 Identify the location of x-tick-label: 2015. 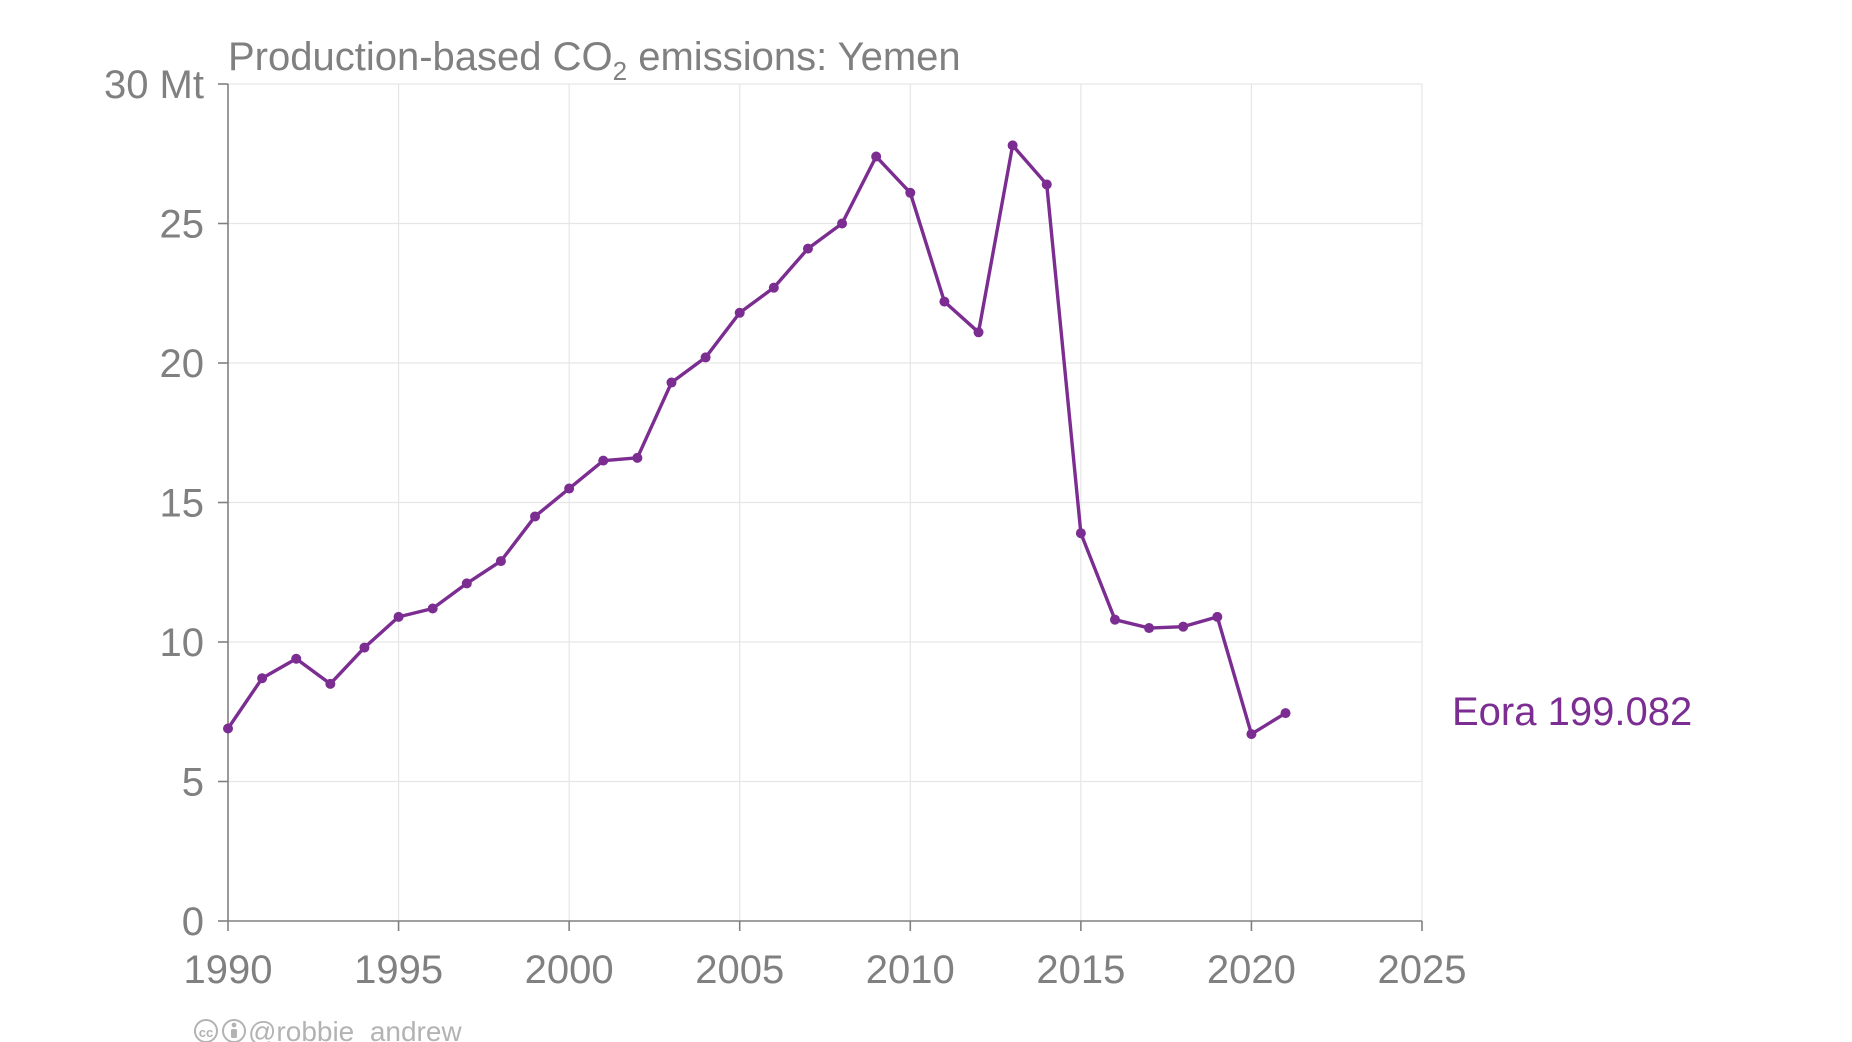
(1080, 970).